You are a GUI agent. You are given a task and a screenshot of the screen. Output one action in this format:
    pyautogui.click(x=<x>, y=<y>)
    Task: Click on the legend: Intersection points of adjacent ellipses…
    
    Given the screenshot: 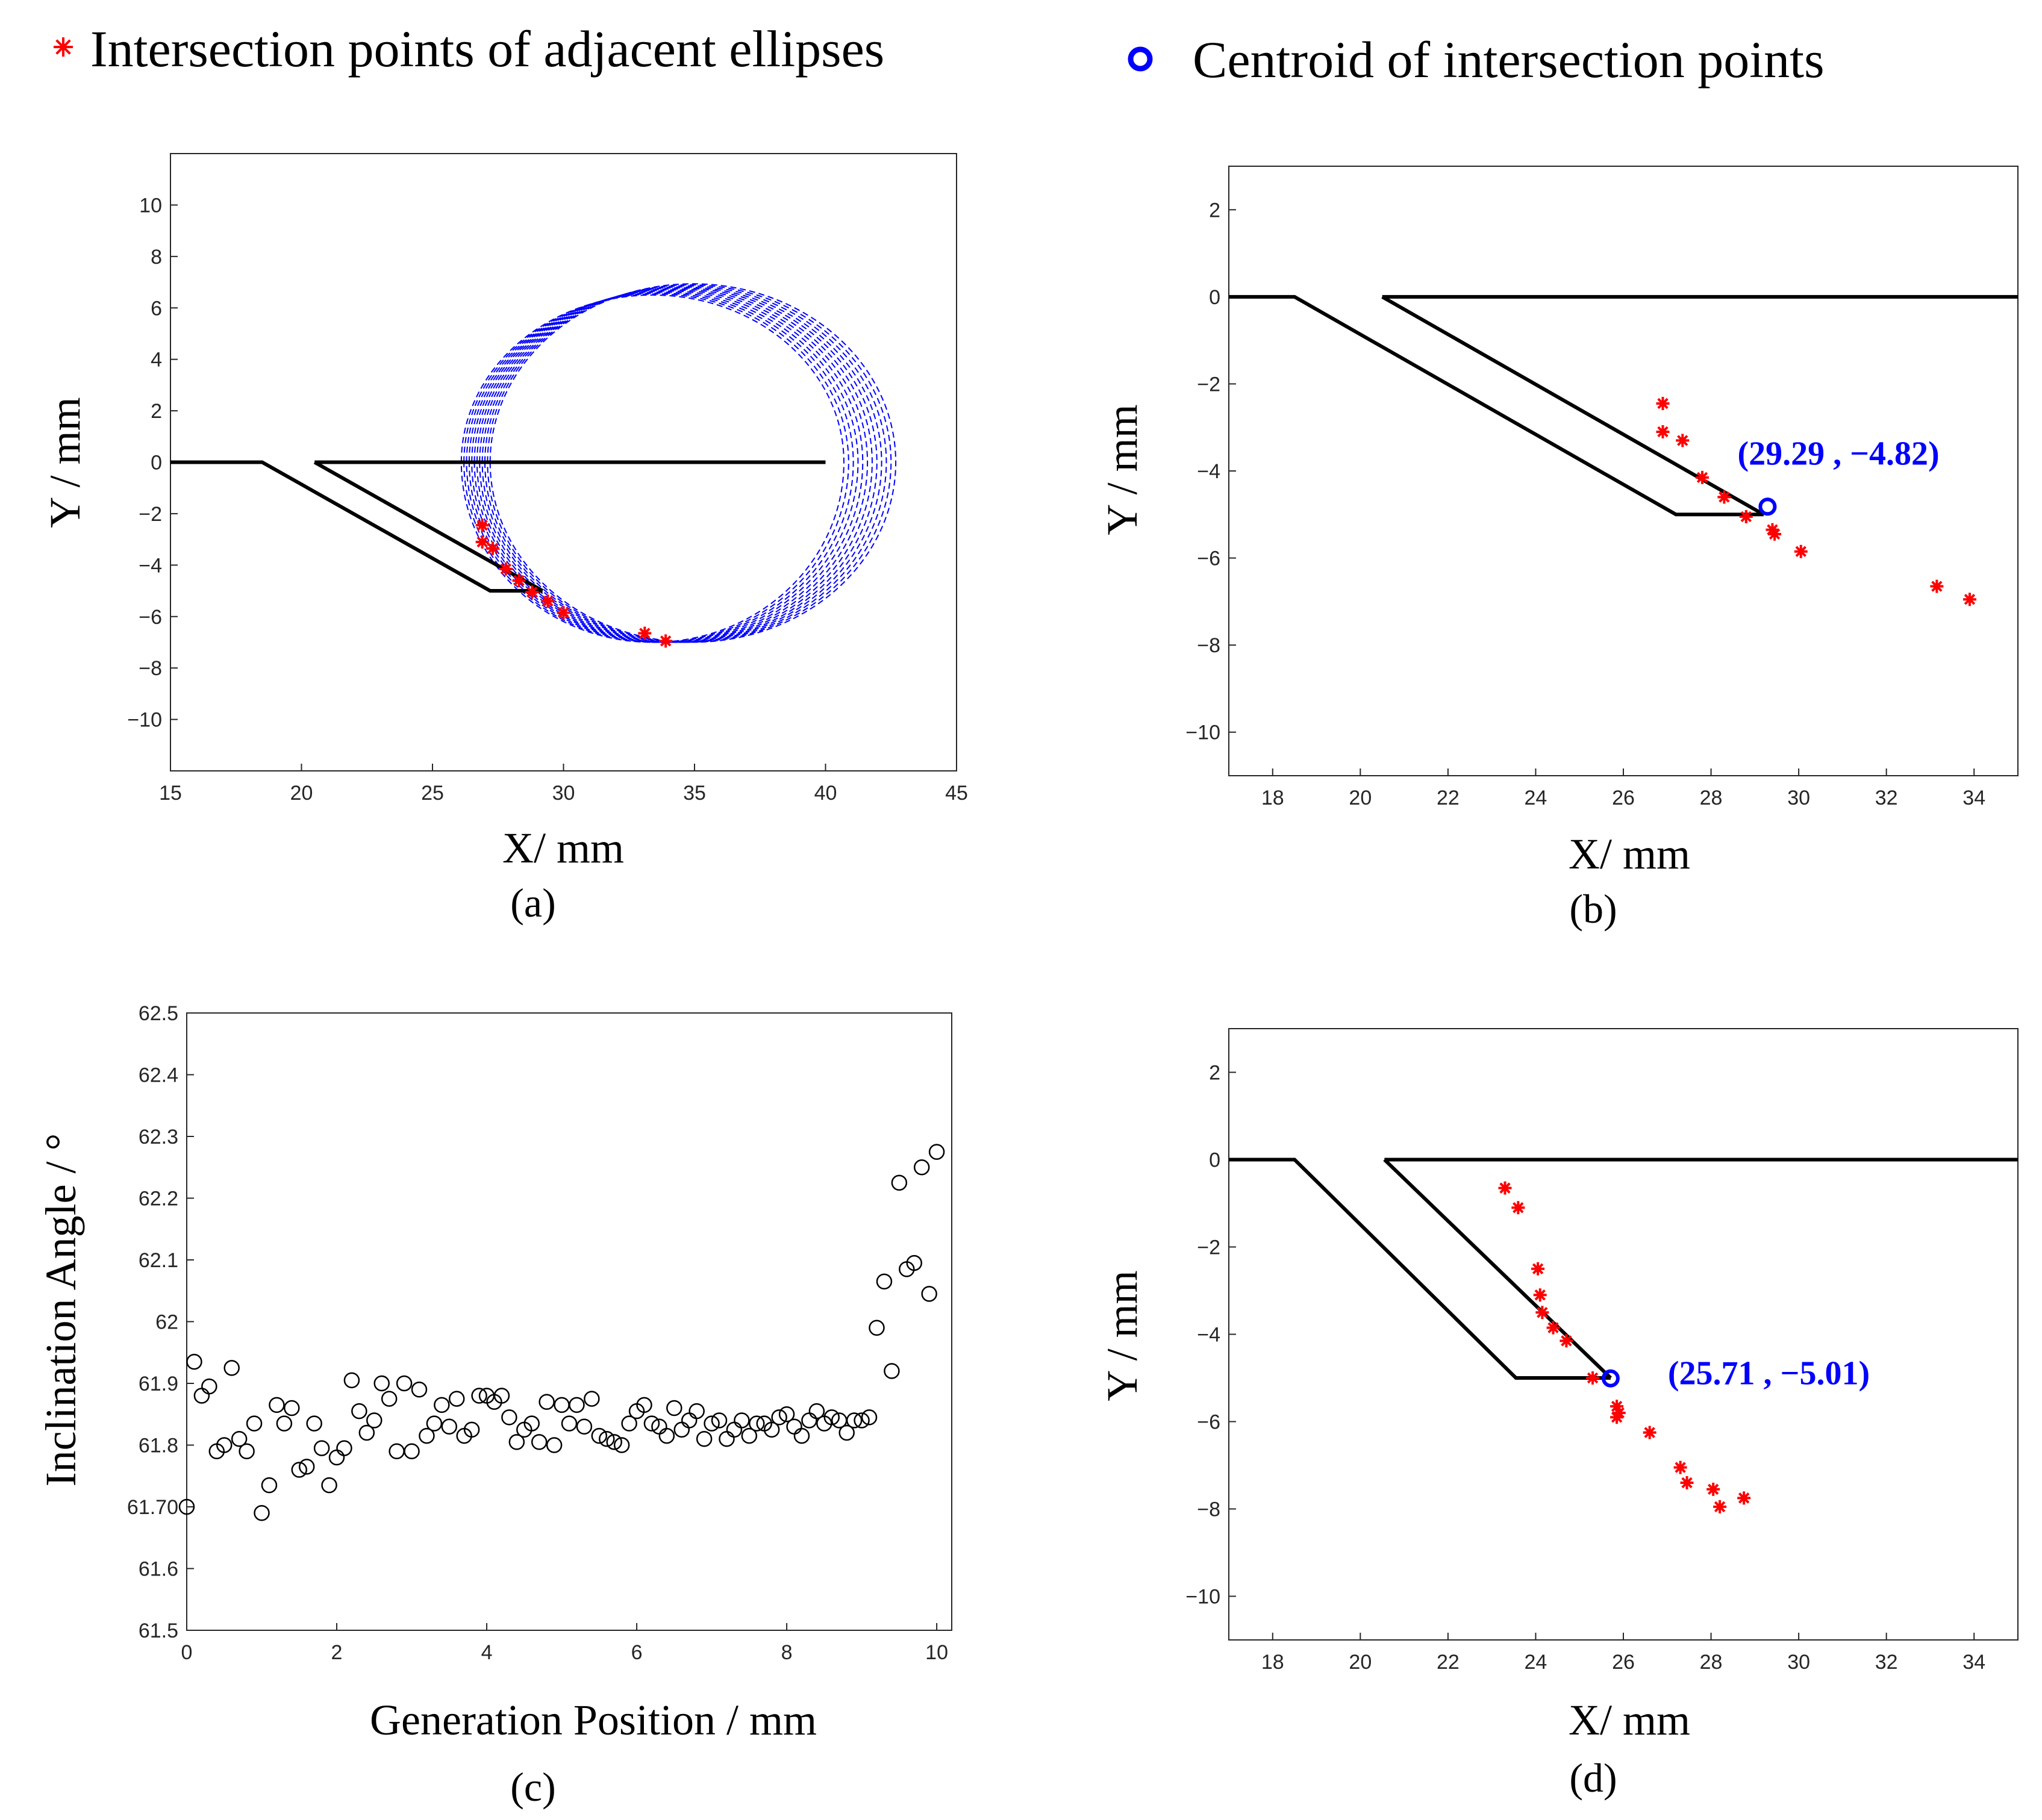 What is the action you would take?
    pyautogui.click(x=940, y=55)
    